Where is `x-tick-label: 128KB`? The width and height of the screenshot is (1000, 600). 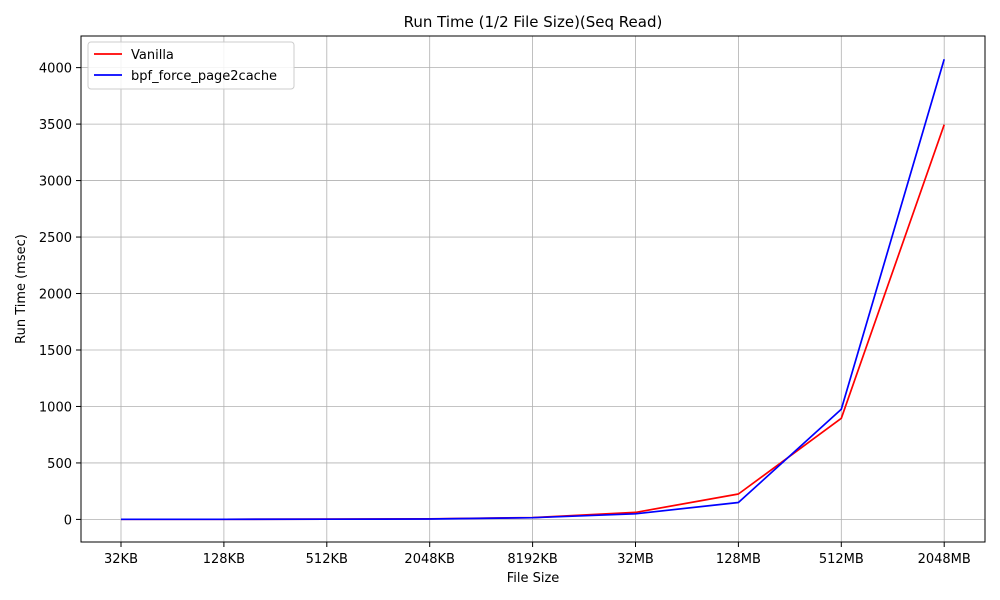 x-tick-label: 128KB is located at coordinates (224, 559).